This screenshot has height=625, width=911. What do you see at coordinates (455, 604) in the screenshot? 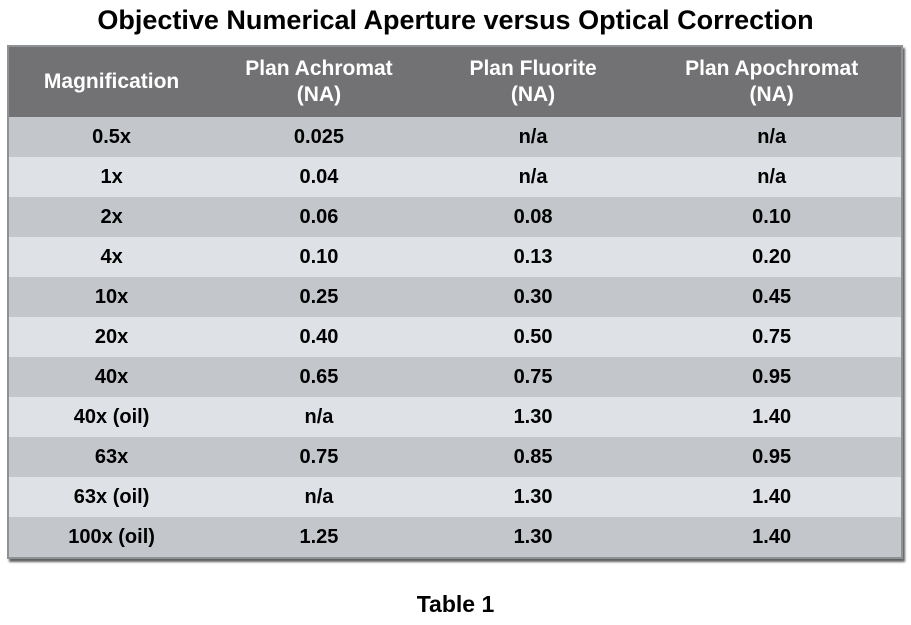
I see `table-caption: Table 1` at bounding box center [455, 604].